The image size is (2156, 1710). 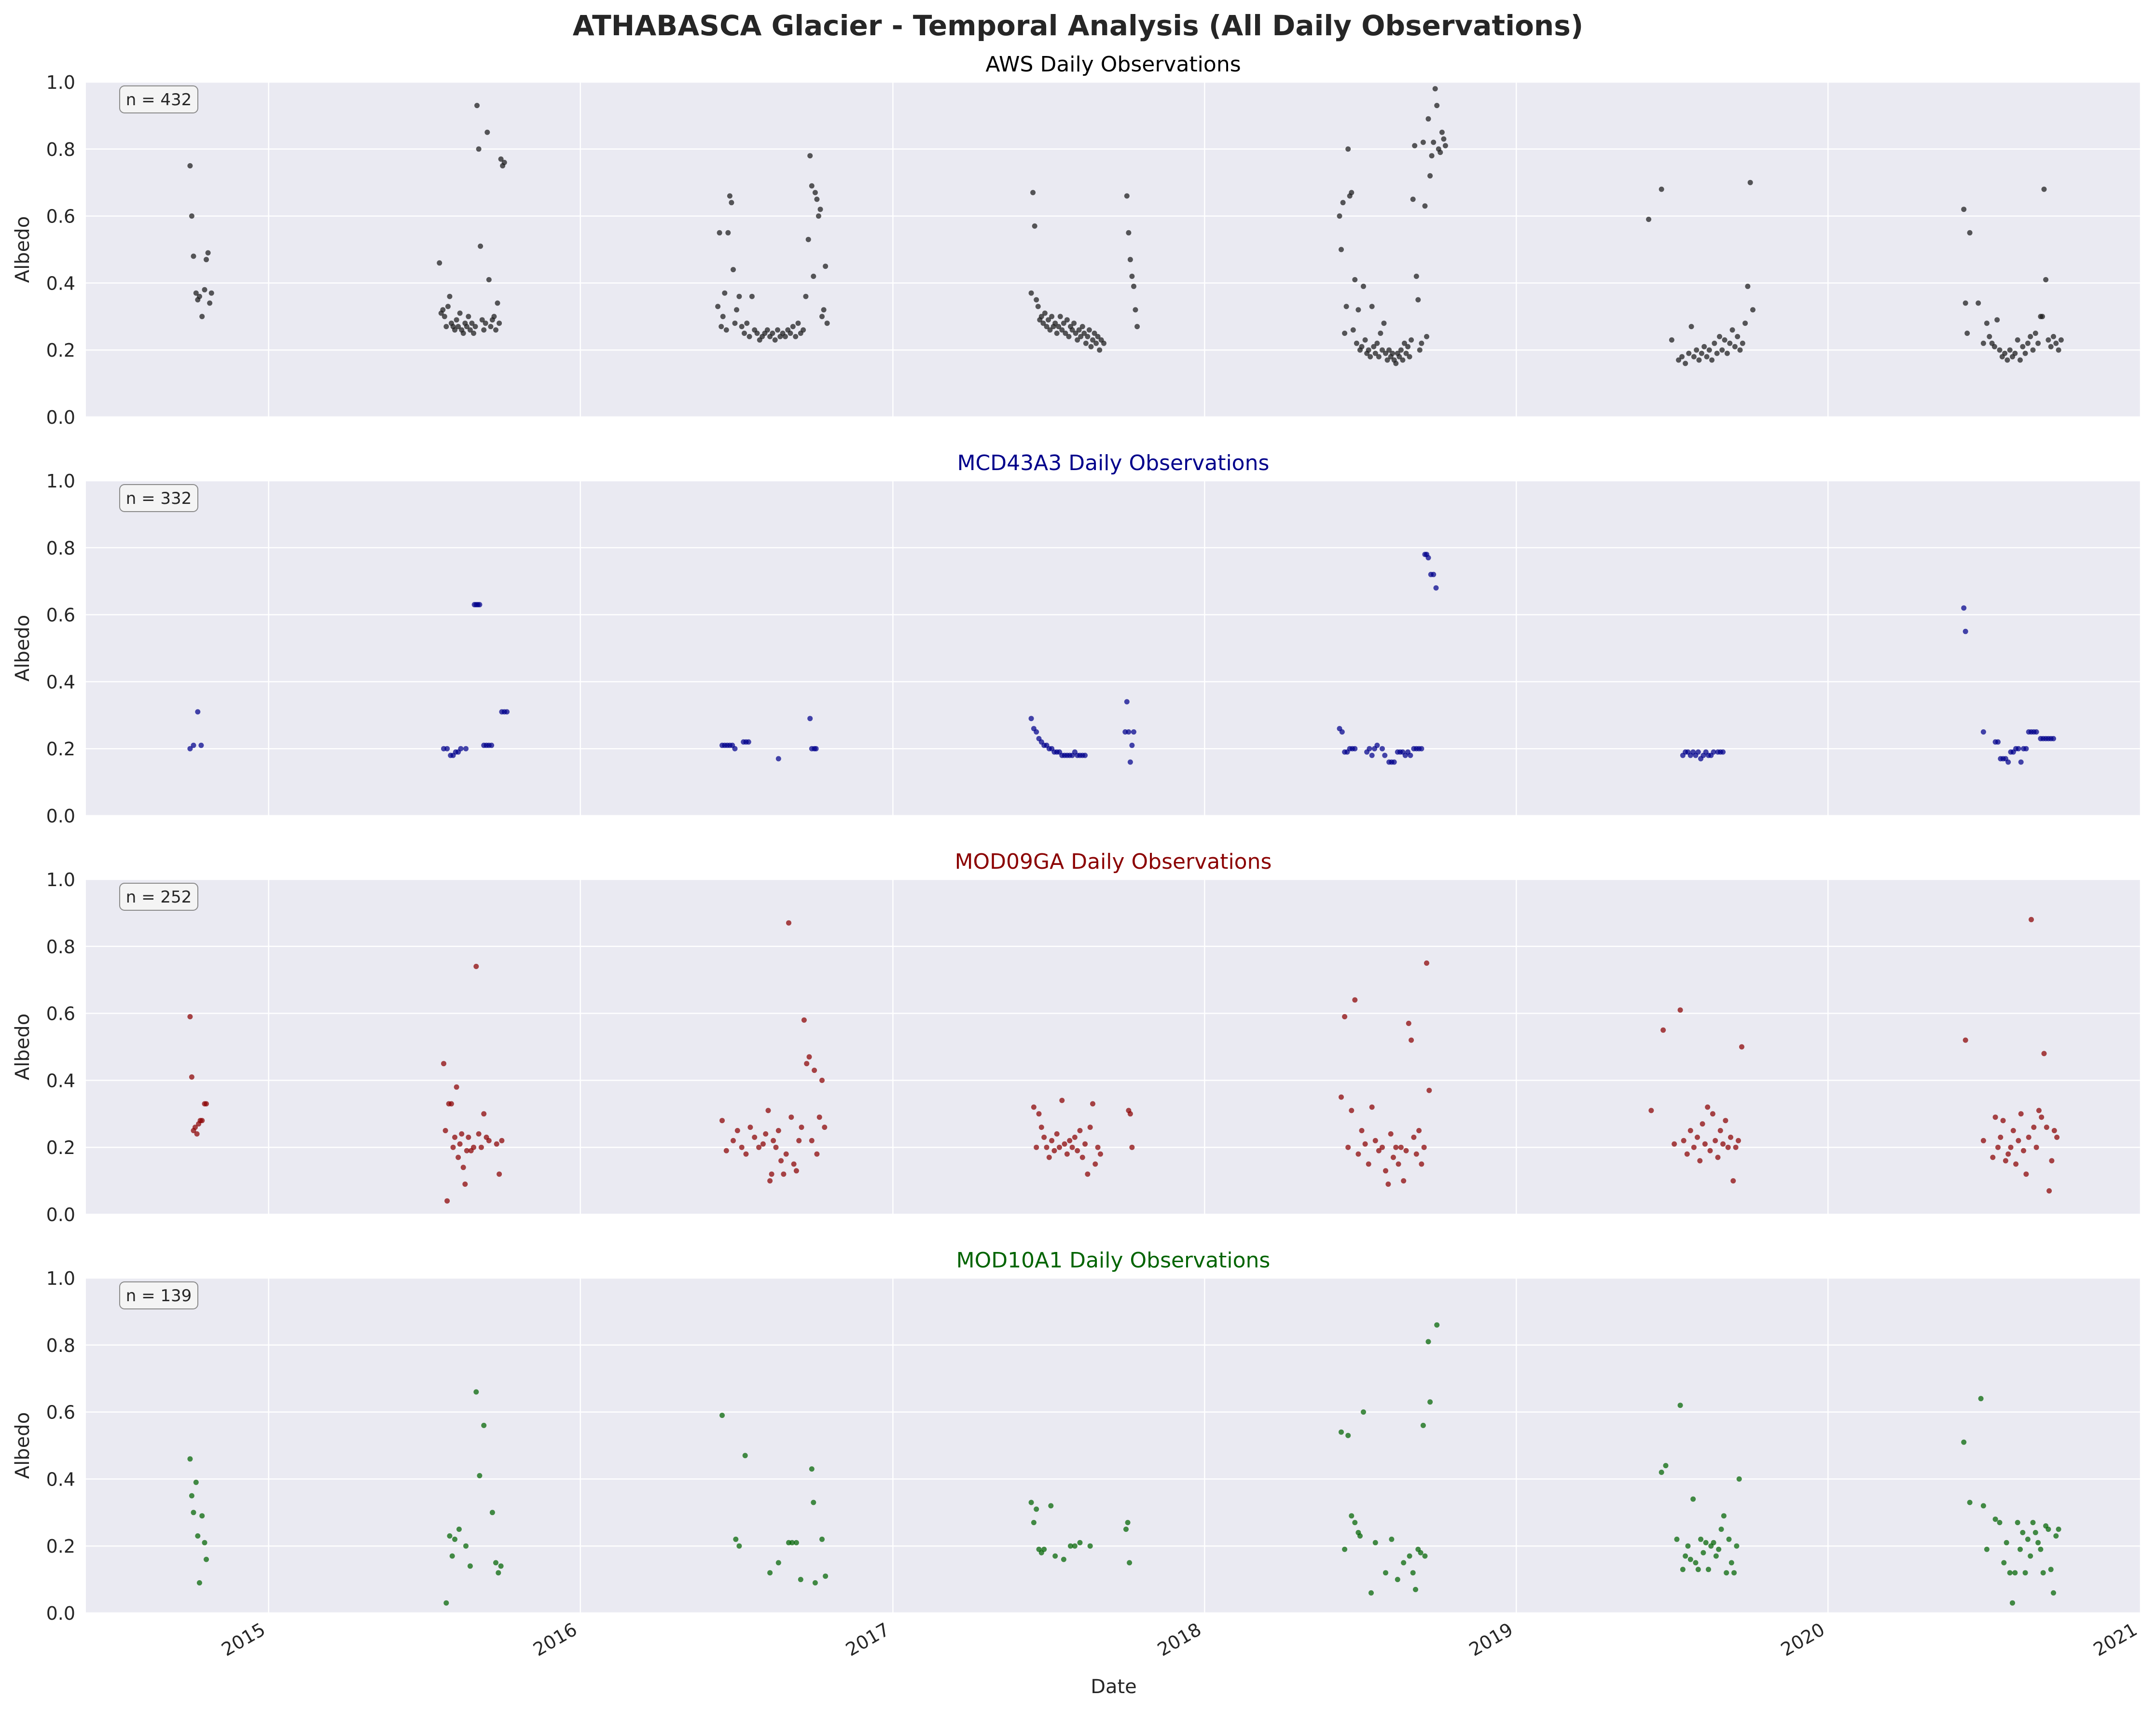 What do you see at coordinates (60, 283) in the screenshot?
I see `y-tick-label: 0.4` at bounding box center [60, 283].